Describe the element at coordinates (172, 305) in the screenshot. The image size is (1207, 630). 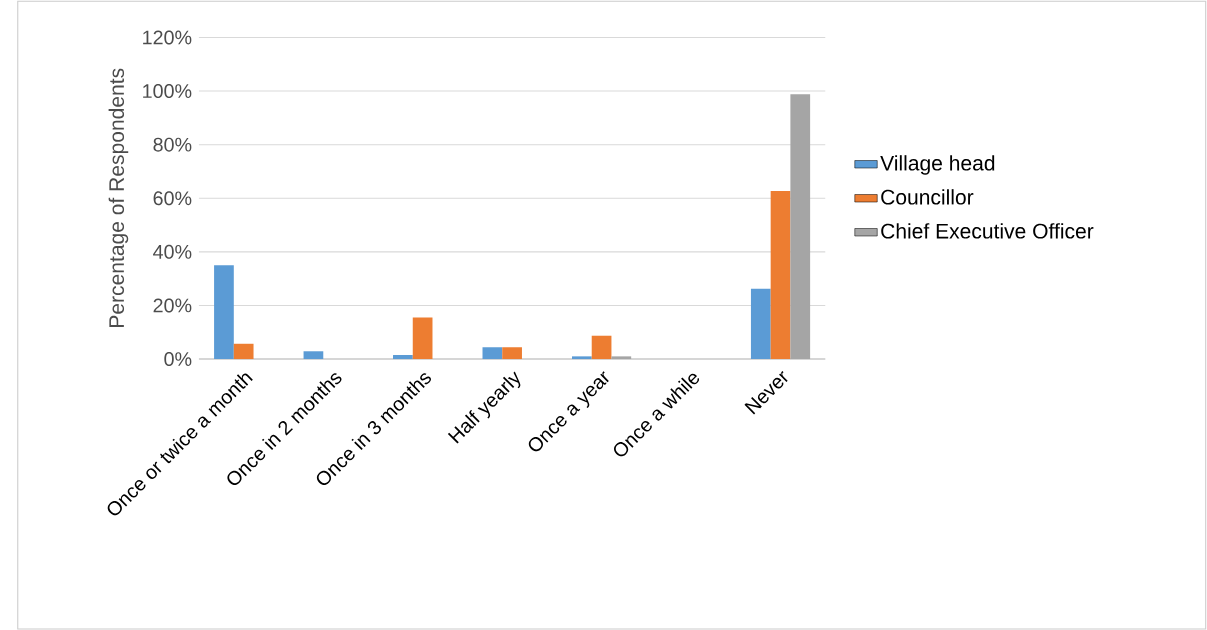
I see `y-tick-label: 20%` at that location.